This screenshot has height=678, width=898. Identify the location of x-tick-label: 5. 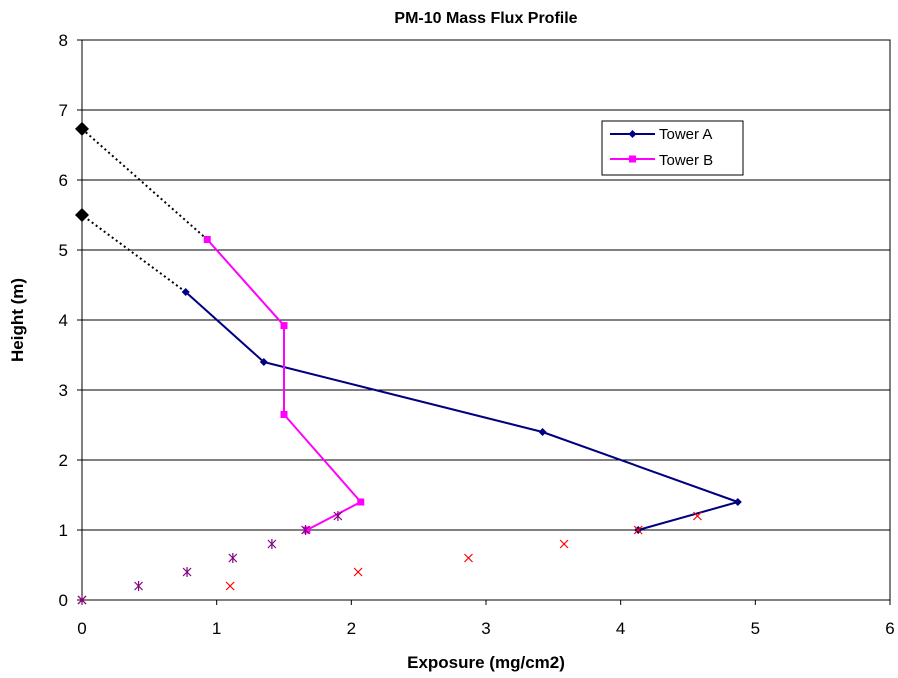
(755, 628).